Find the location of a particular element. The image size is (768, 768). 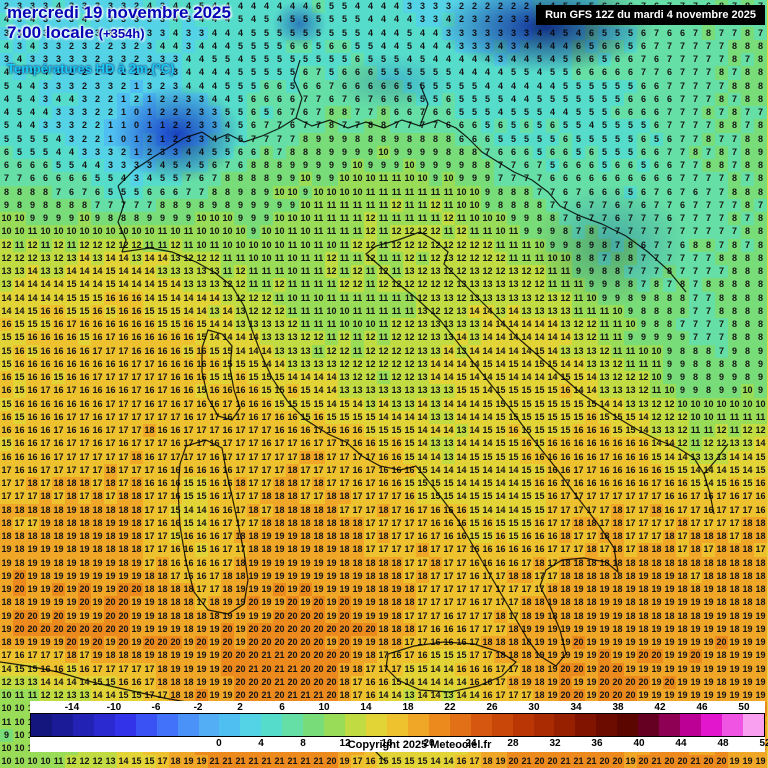

temp-cell: 3 is located at coordinates (45, 33).